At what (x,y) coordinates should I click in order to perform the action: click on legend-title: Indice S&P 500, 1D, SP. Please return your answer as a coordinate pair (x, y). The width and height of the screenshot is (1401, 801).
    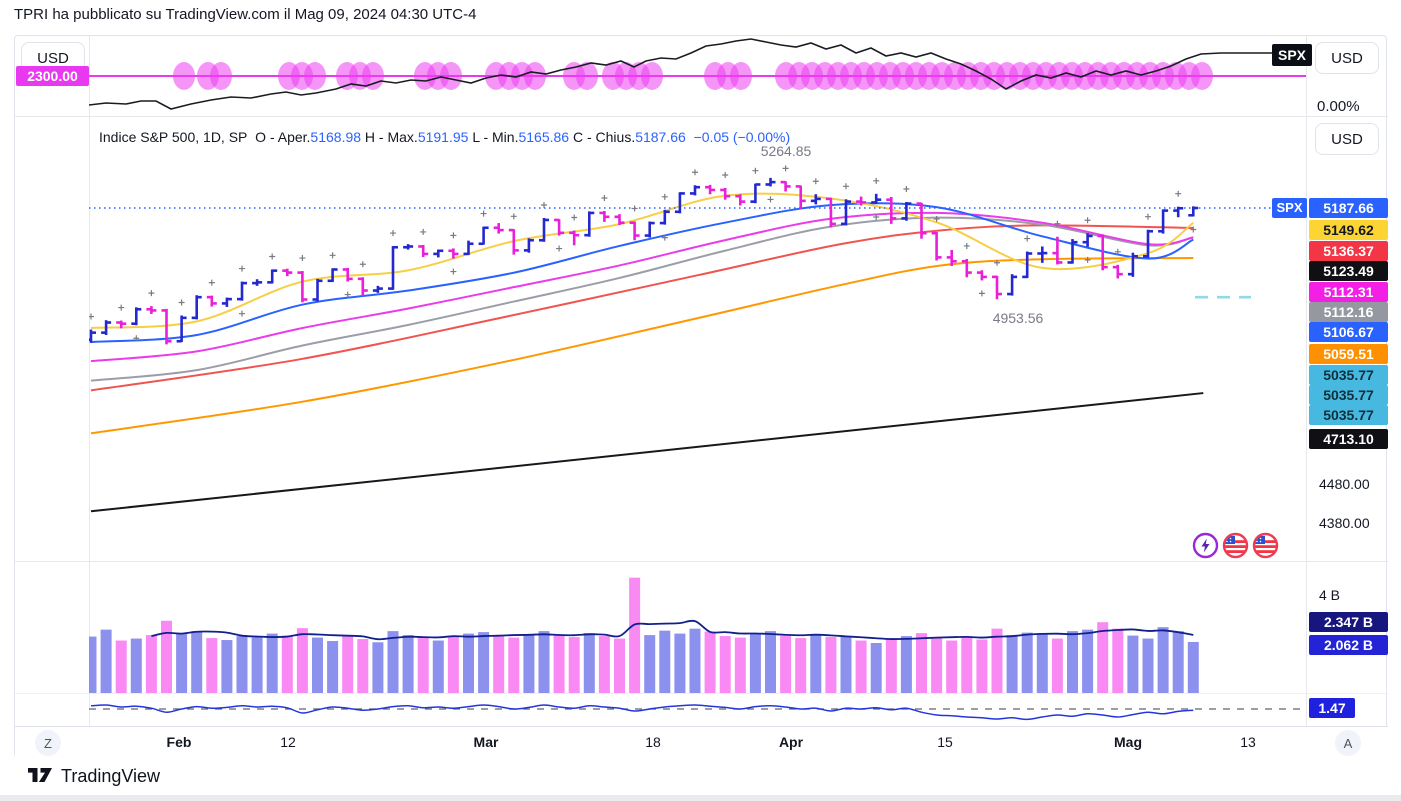
    Looking at the image, I should click on (173, 137).